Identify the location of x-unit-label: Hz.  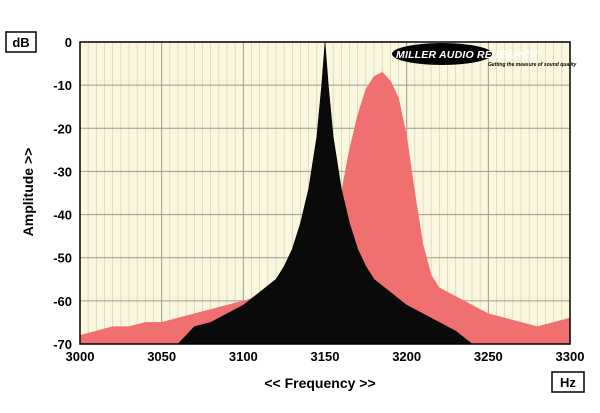
(568, 382).